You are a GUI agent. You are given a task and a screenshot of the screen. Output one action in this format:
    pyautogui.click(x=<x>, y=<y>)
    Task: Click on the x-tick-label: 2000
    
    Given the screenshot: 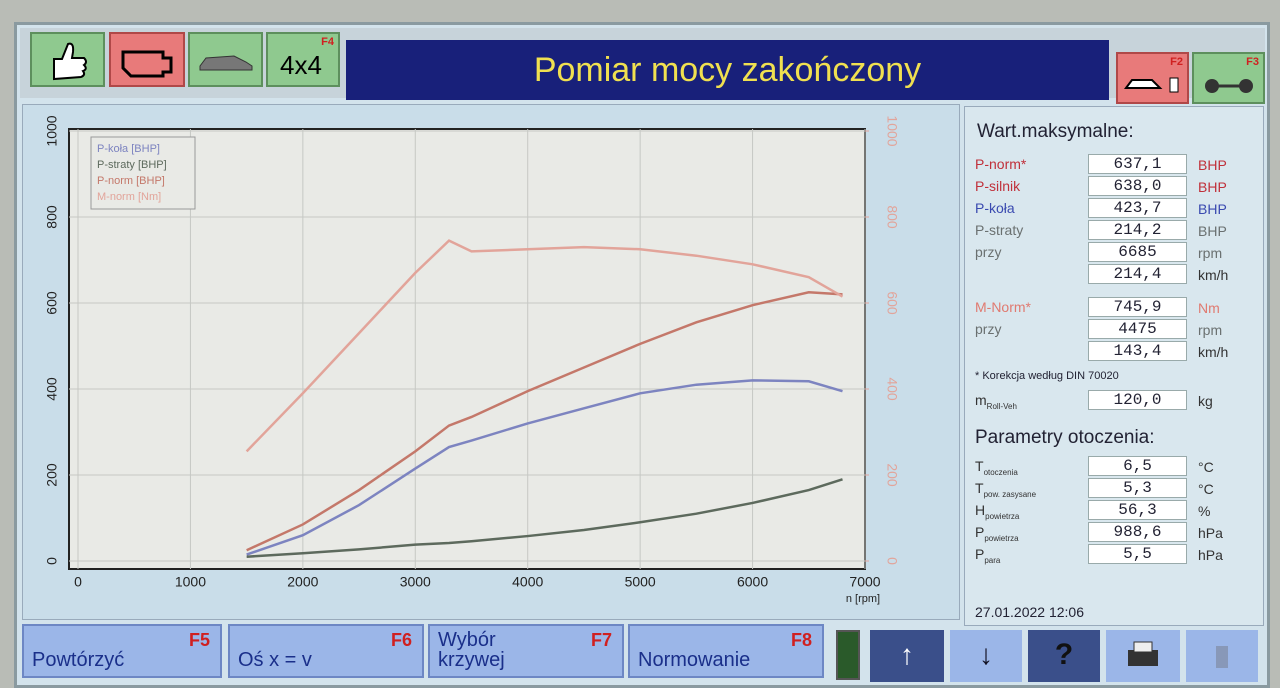 What is the action you would take?
    pyautogui.click(x=302, y=582)
    